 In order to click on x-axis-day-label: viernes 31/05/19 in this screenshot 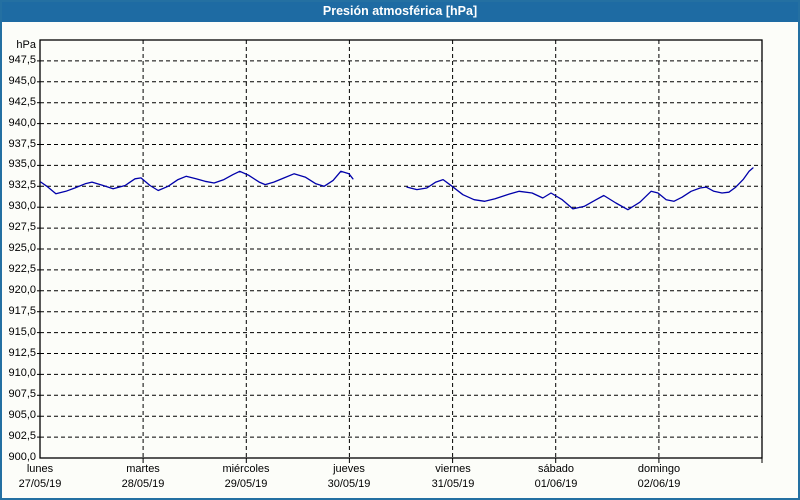, I will do `click(453, 477)`.